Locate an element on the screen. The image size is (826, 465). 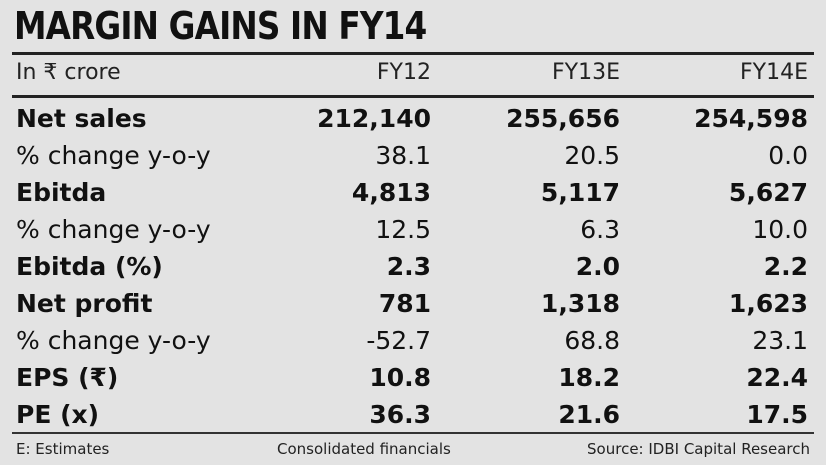
cell-value: 4,813 is located at coordinates (391, 192).